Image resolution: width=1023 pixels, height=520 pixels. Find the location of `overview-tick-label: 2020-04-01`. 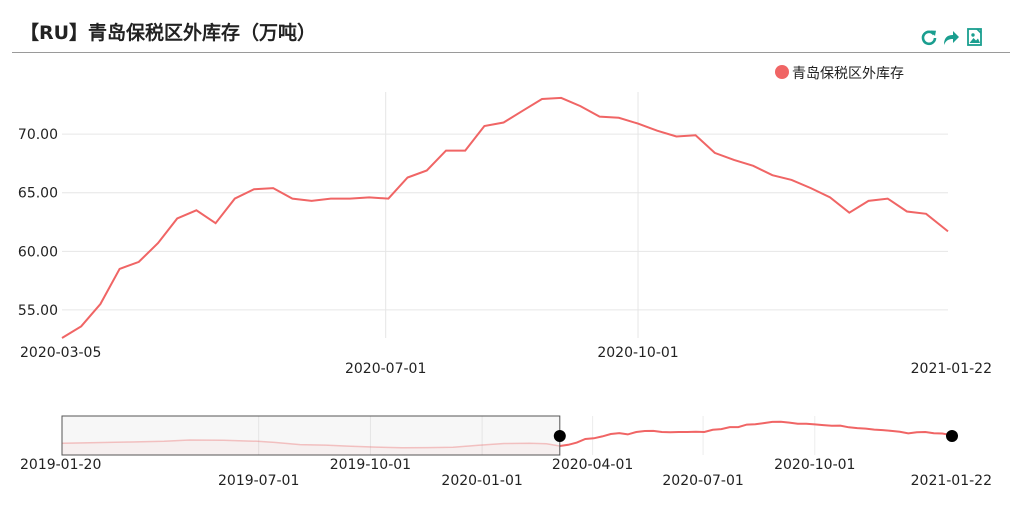

overview-tick-label: 2020-04-01 is located at coordinates (592, 465).